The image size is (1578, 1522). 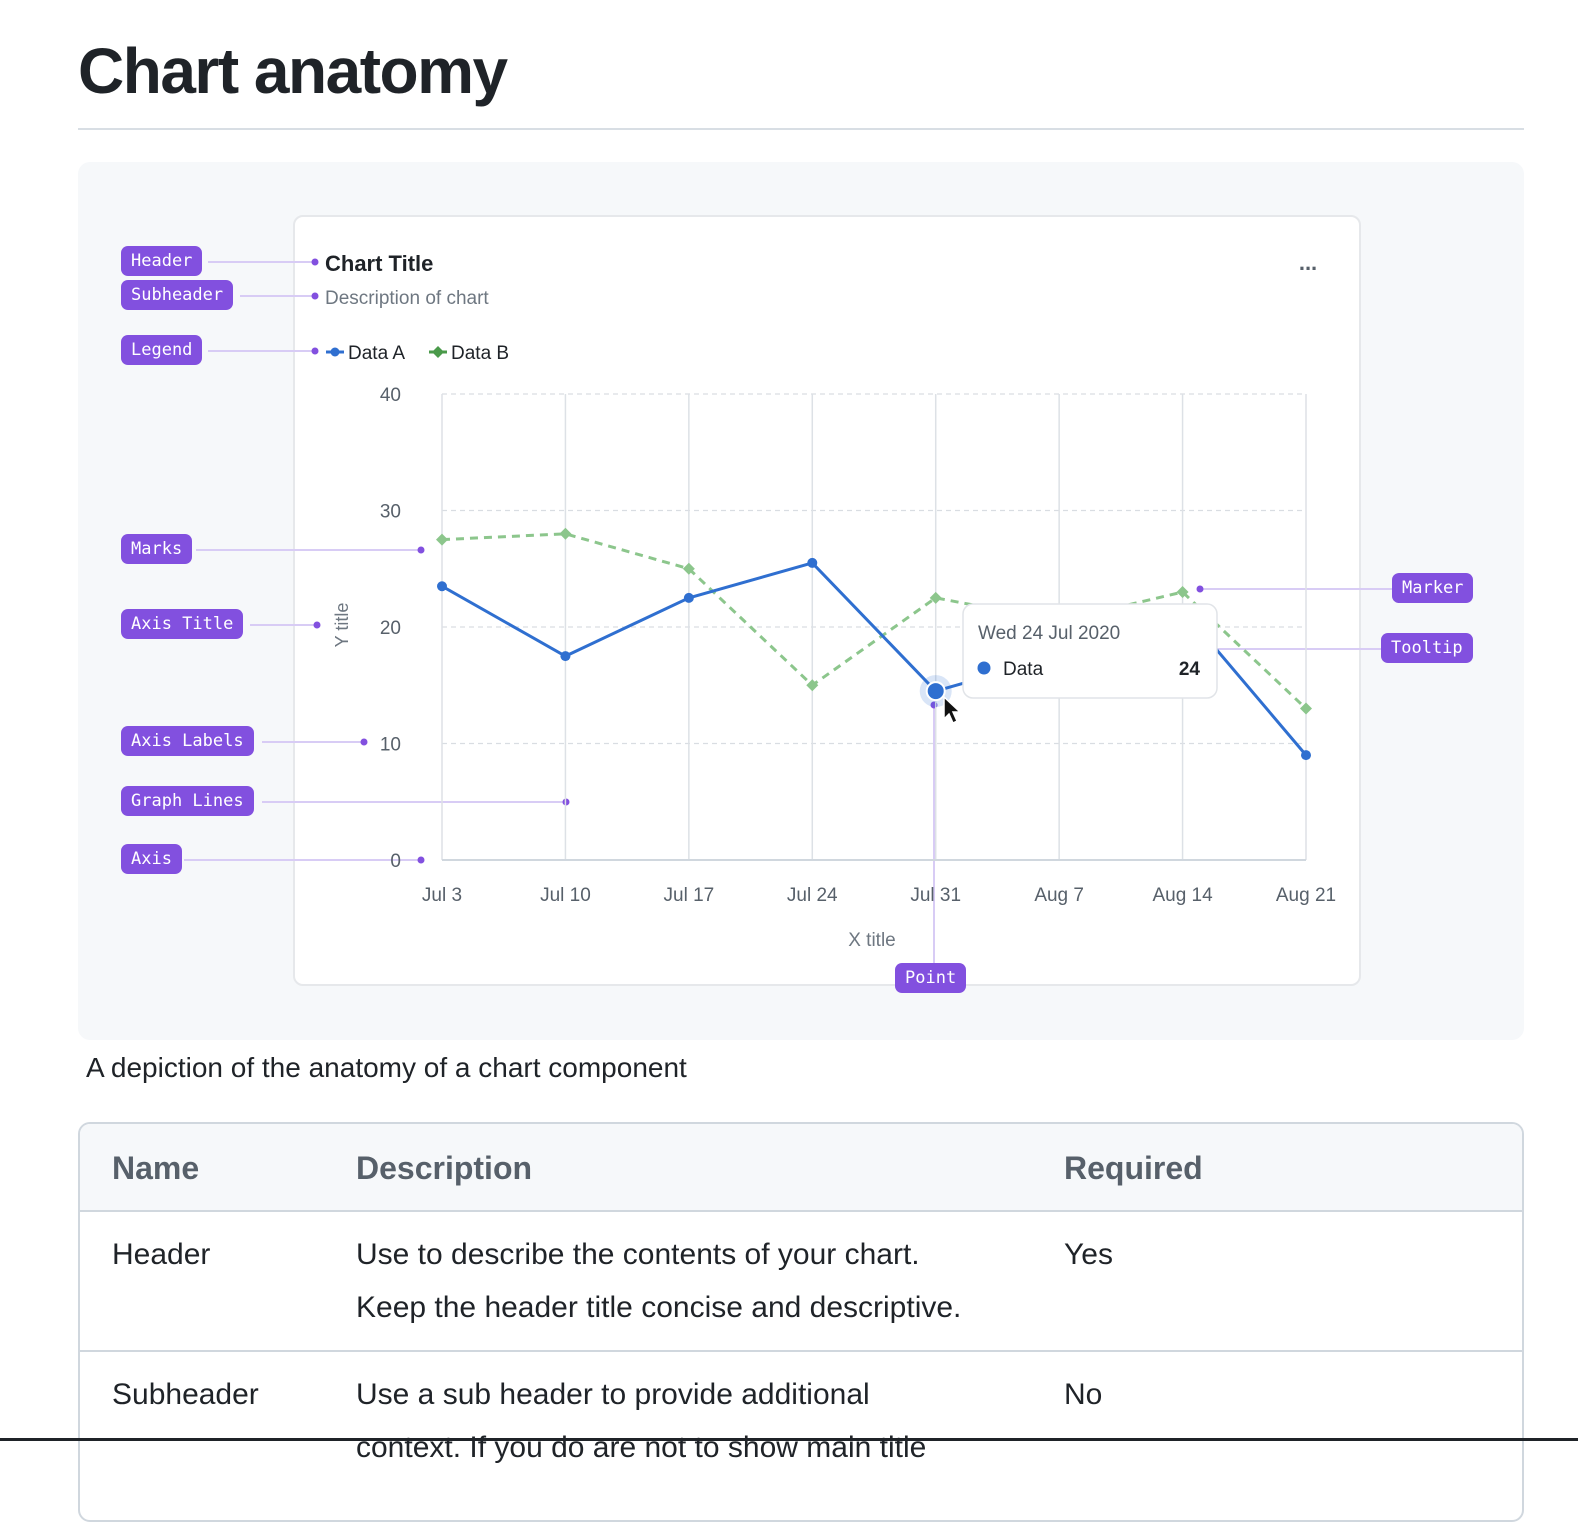 I want to click on row-name: Header, so click(x=161, y=1254).